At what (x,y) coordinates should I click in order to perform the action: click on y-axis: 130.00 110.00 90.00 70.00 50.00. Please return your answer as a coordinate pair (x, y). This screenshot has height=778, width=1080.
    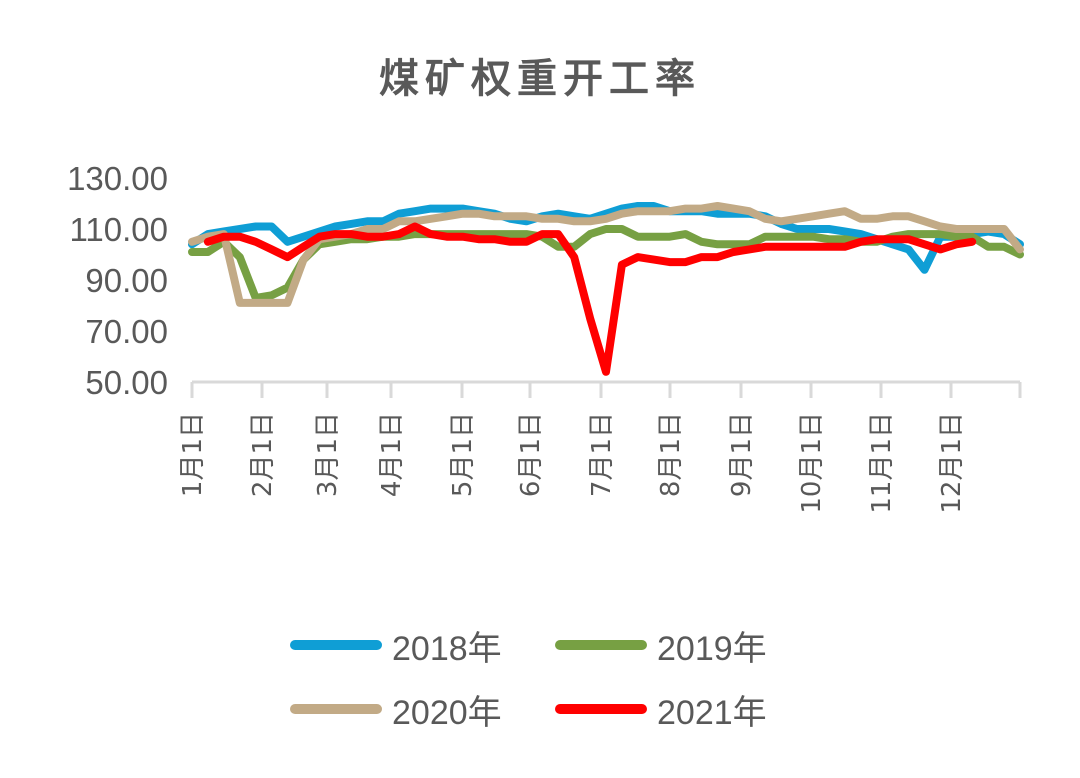
    Looking at the image, I should click on (117, 280).